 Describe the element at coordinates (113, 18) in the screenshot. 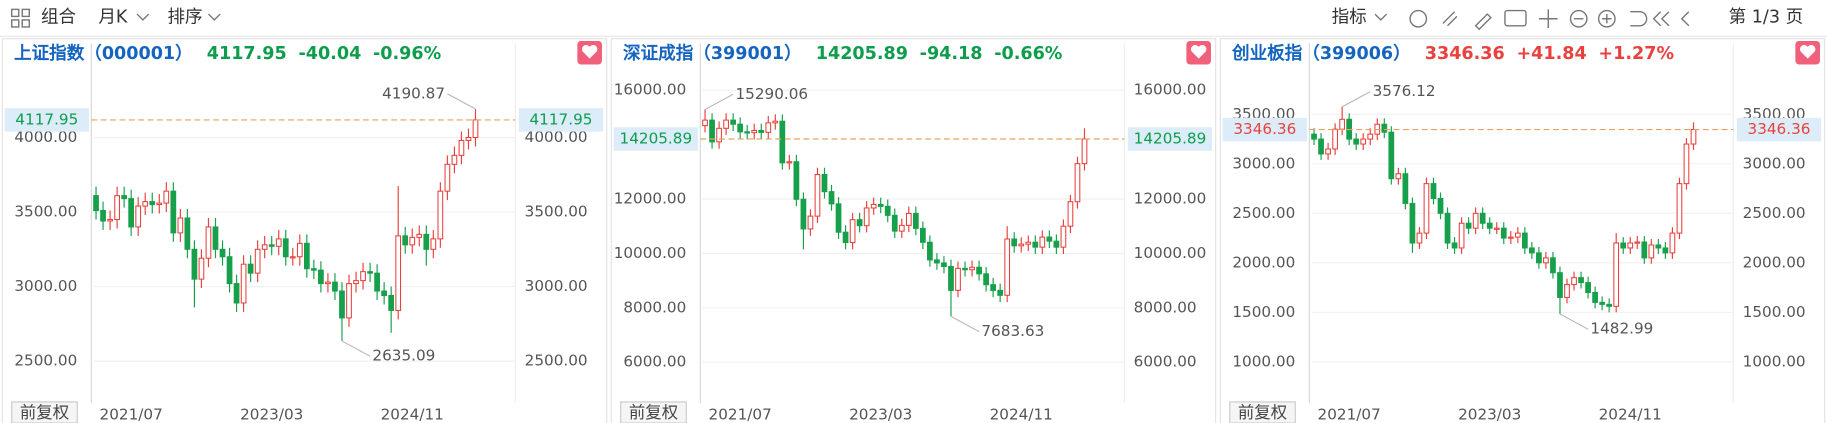

I see `toolbar-item: 月K` at that location.